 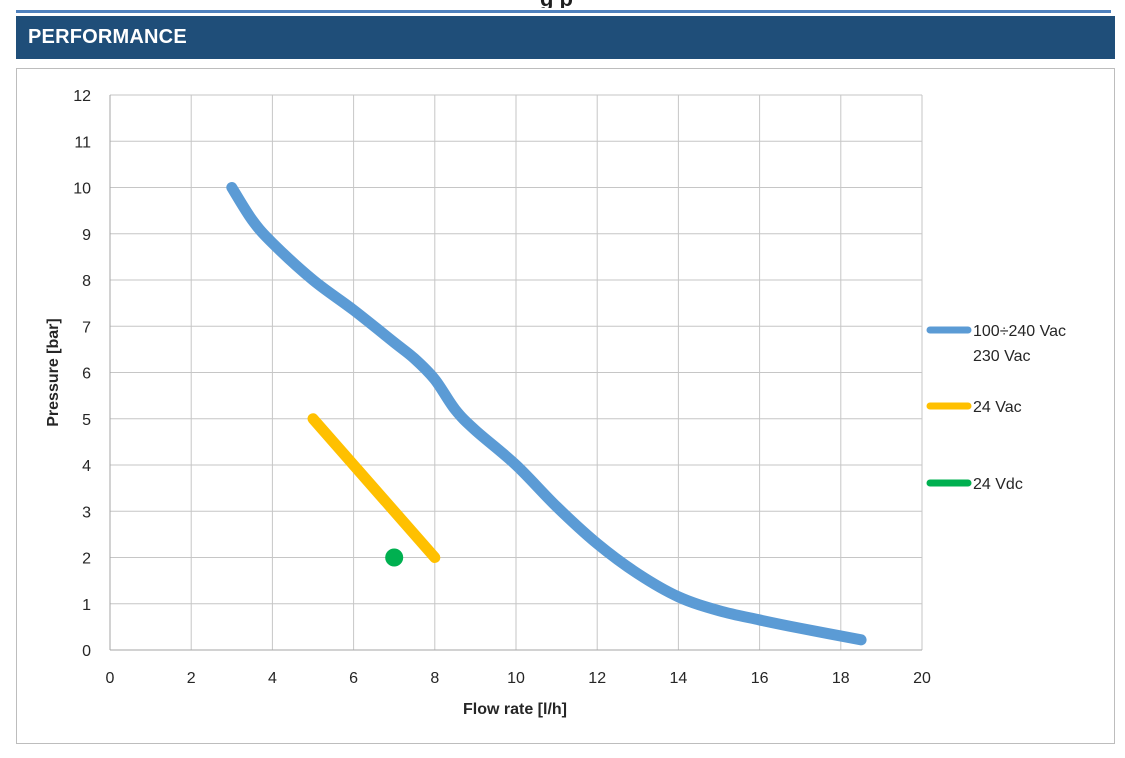 What do you see at coordinates (86, 374) in the screenshot?
I see `y-tick-label: 6` at bounding box center [86, 374].